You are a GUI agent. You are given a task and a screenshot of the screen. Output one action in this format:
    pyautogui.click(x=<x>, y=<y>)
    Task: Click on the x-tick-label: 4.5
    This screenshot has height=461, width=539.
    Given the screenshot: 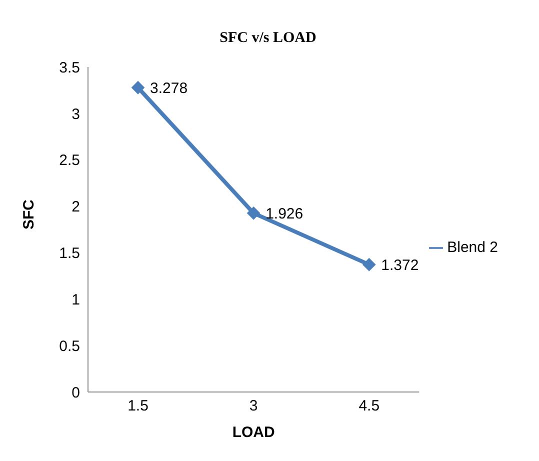 What is the action you would take?
    pyautogui.click(x=369, y=406)
    